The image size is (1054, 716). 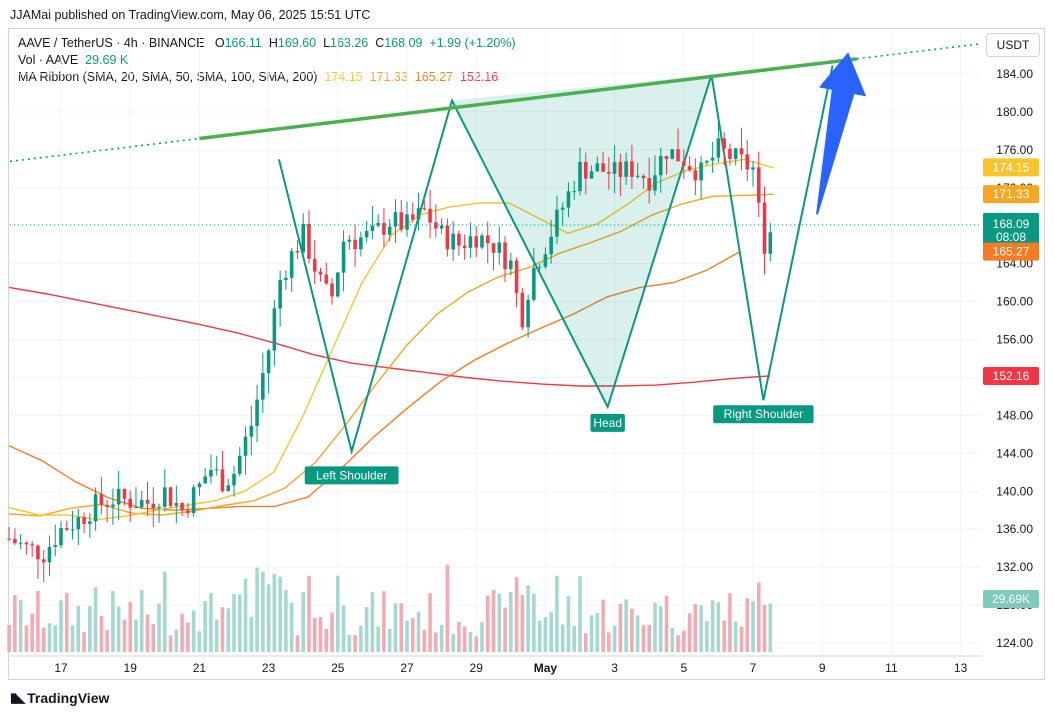 I want to click on price-tag-ma100, so click(x=1011, y=251).